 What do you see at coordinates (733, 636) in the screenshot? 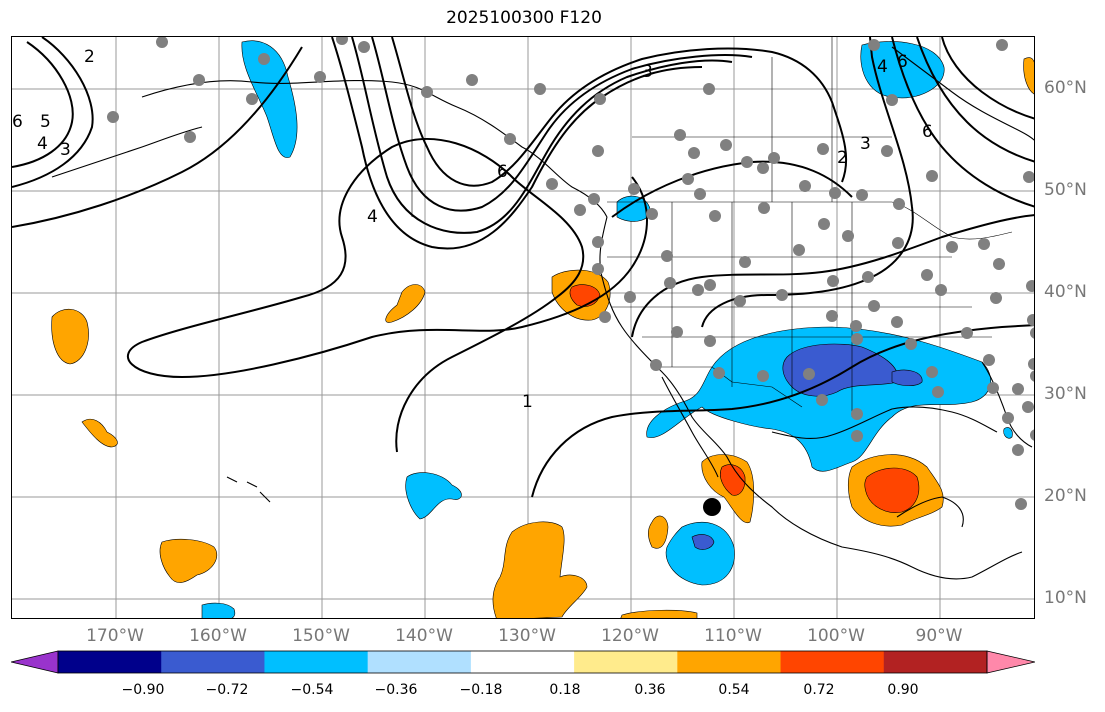
I see `lon-label: 110°W` at bounding box center [733, 636].